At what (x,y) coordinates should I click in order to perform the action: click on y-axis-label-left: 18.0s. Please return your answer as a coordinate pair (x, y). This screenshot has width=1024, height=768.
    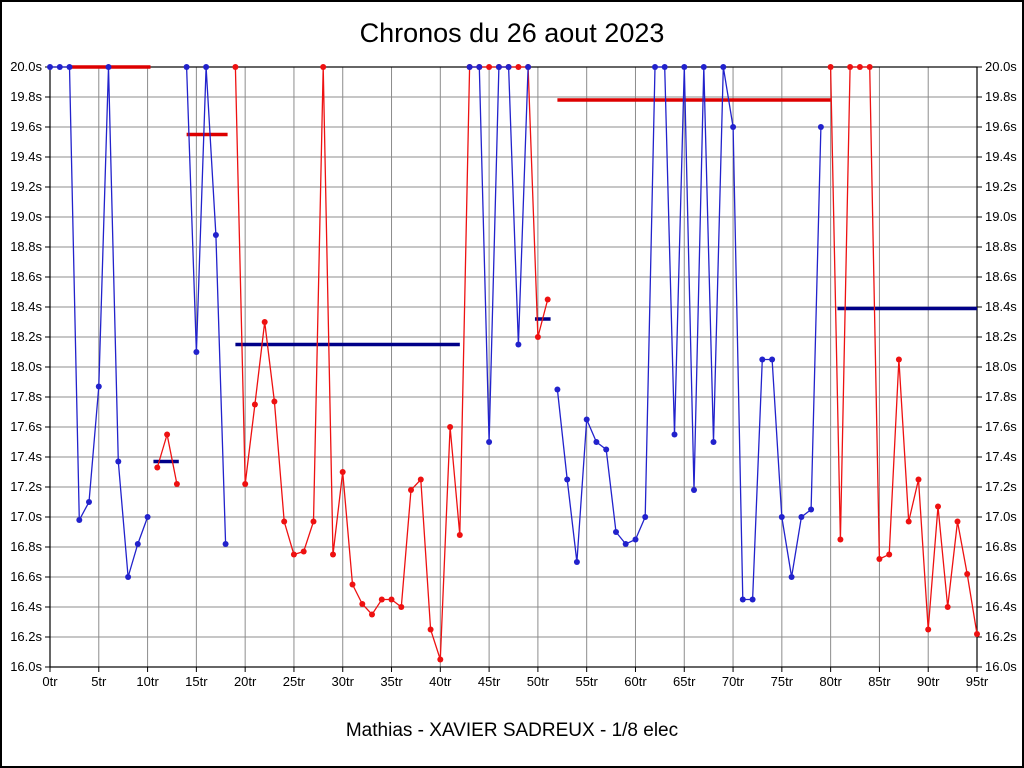
    Looking at the image, I should click on (26, 366).